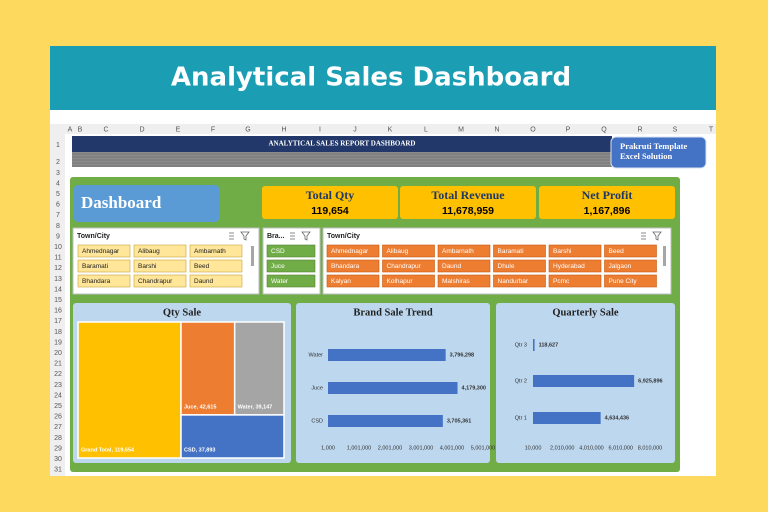  What do you see at coordinates (521, 345) in the screenshot?
I see `category-label: Qtr 3` at bounding box center [521, 345].